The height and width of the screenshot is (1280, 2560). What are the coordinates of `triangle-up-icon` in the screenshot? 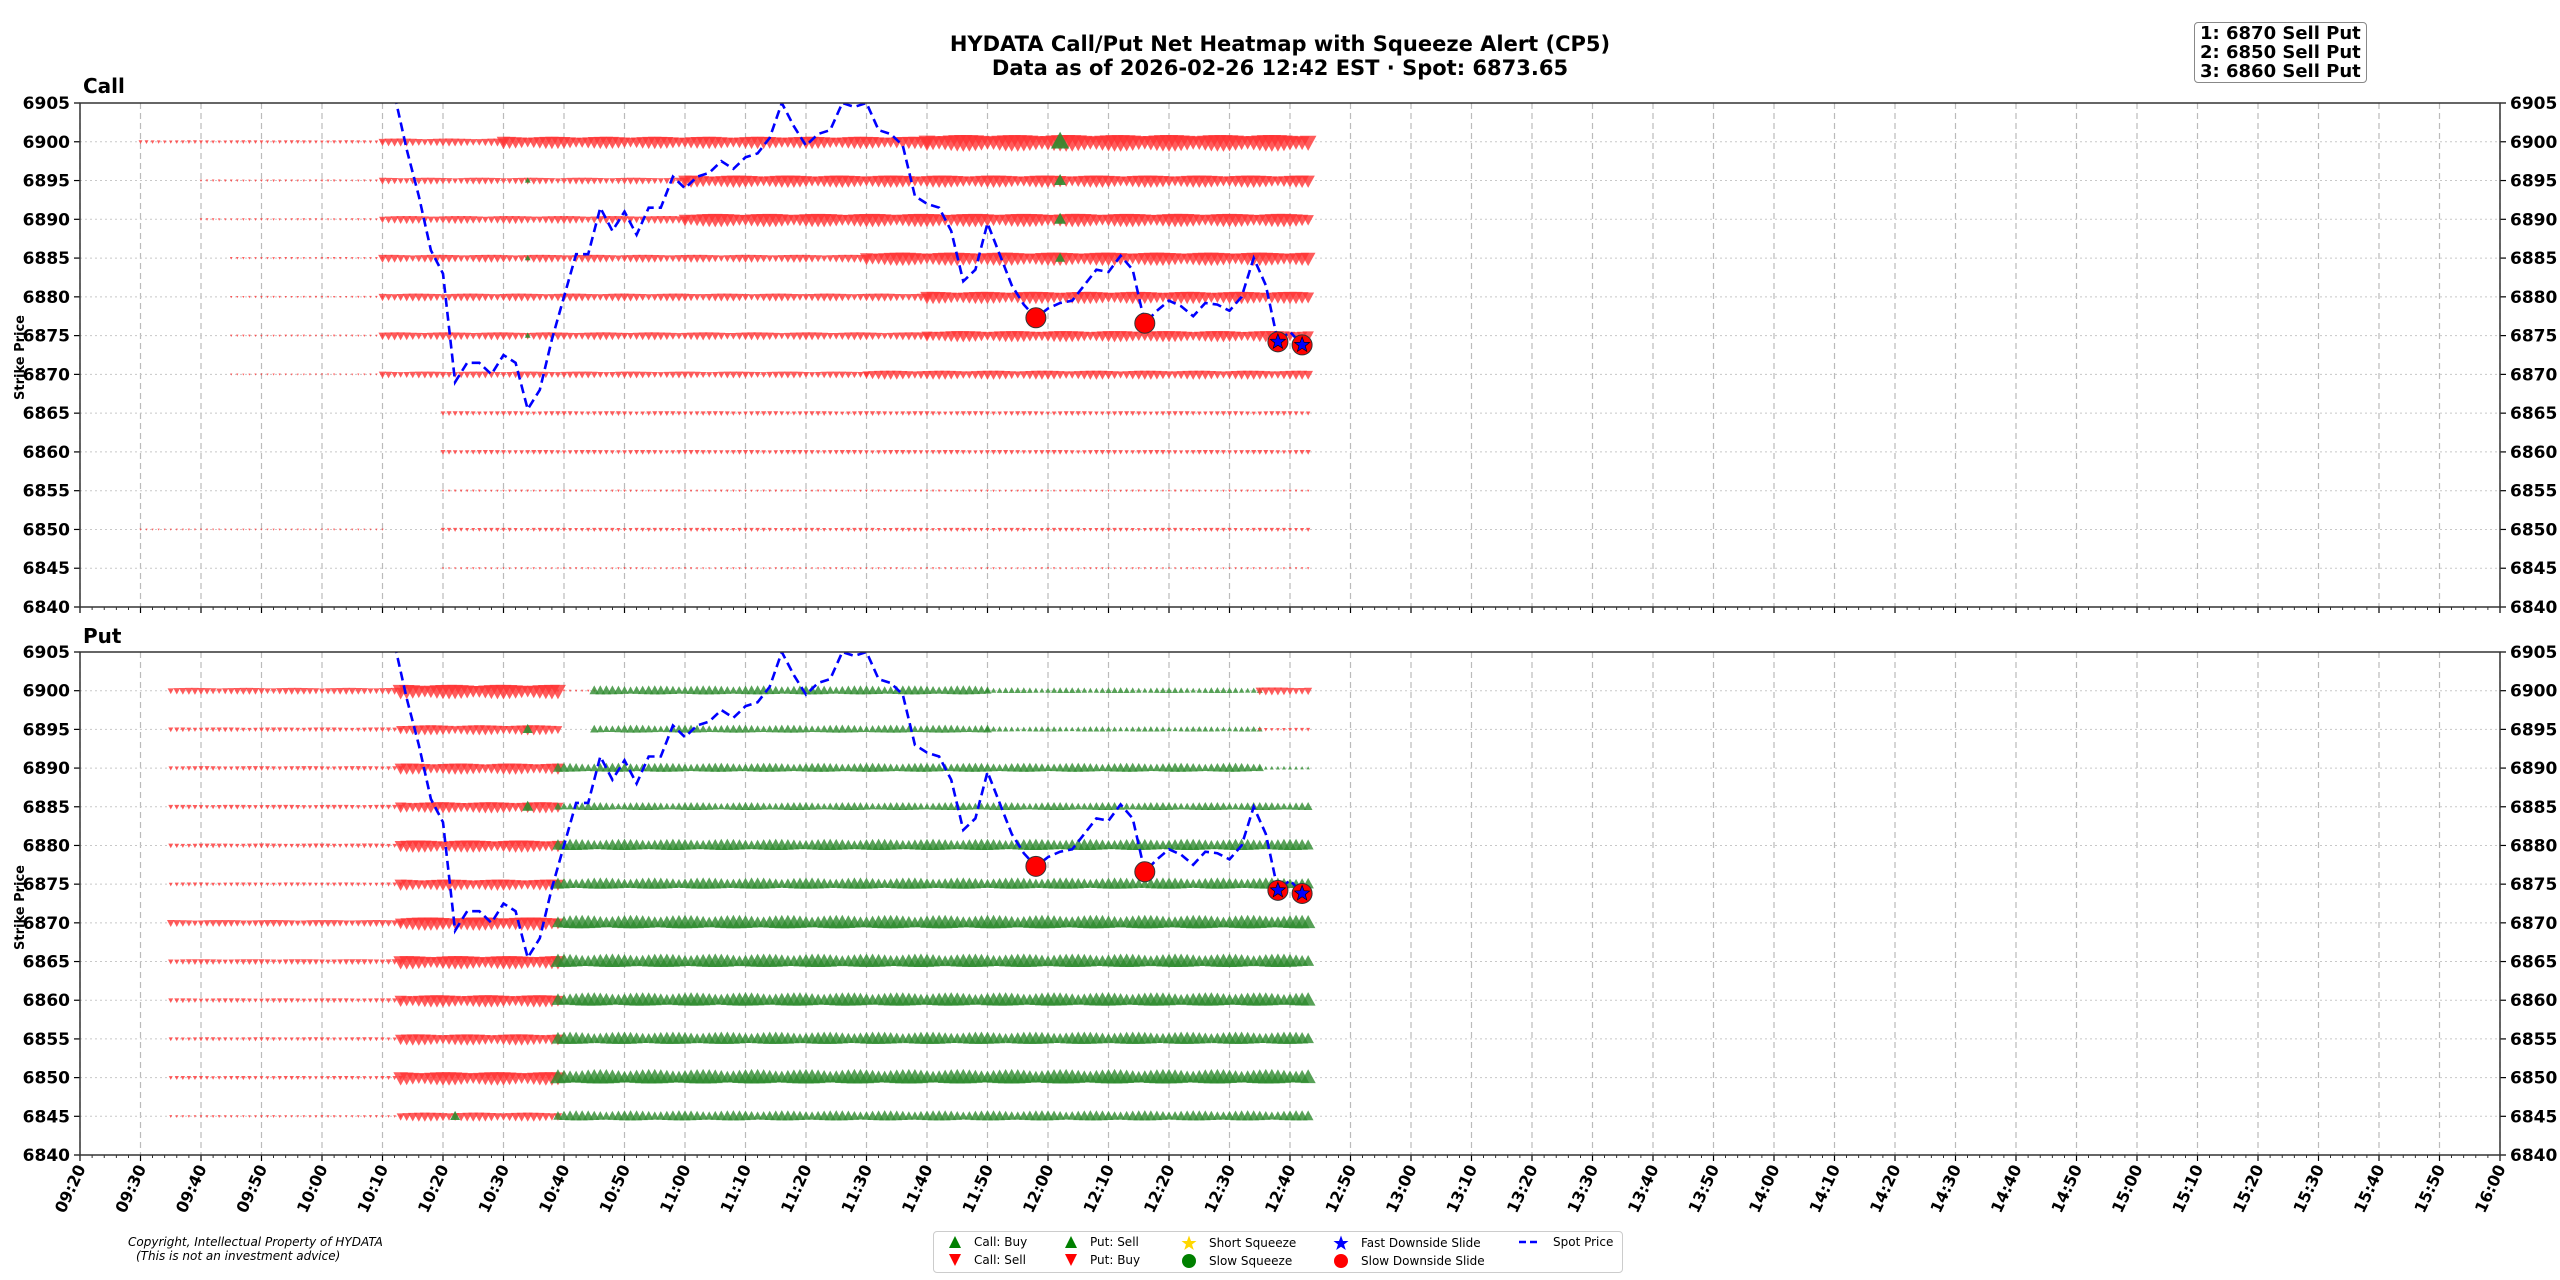 It's located at (1071, 1242).